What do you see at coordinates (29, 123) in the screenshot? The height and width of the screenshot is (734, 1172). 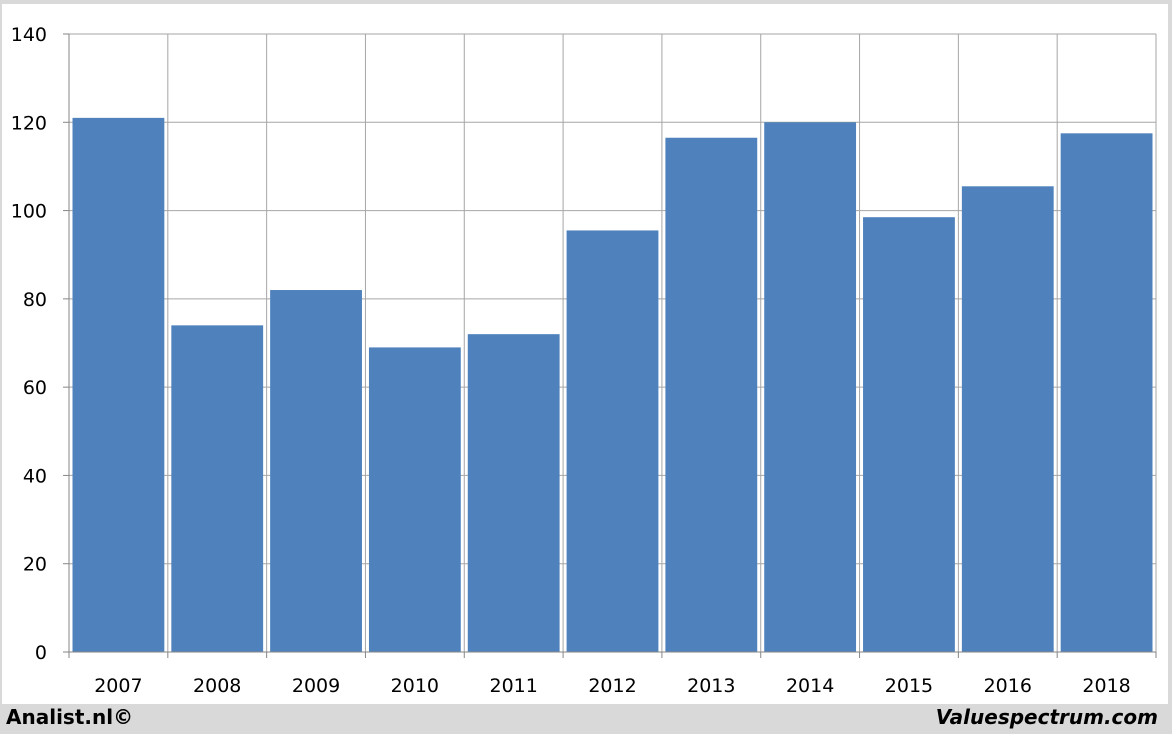 I see `y-tick-label: 120` at bounding box center [29, 123].